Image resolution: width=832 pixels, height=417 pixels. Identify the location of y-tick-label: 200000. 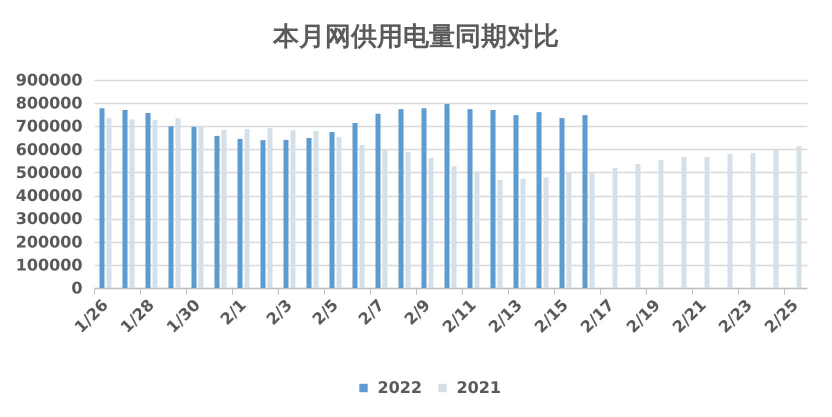
(49, 242).